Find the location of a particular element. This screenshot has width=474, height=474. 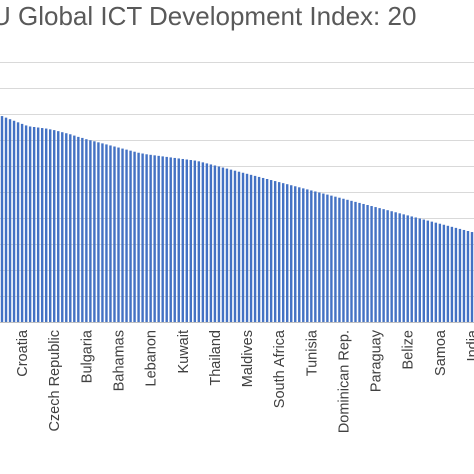

x-tick-label: Tunisia is located at coordinates (312, 352).